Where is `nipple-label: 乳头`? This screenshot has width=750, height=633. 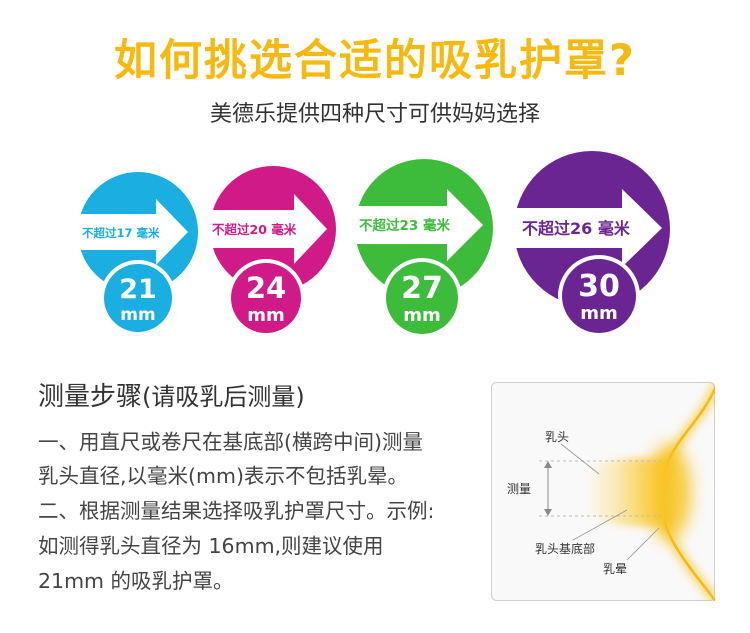
nipple-label: 乳头 is located at coordinates (557, 437).